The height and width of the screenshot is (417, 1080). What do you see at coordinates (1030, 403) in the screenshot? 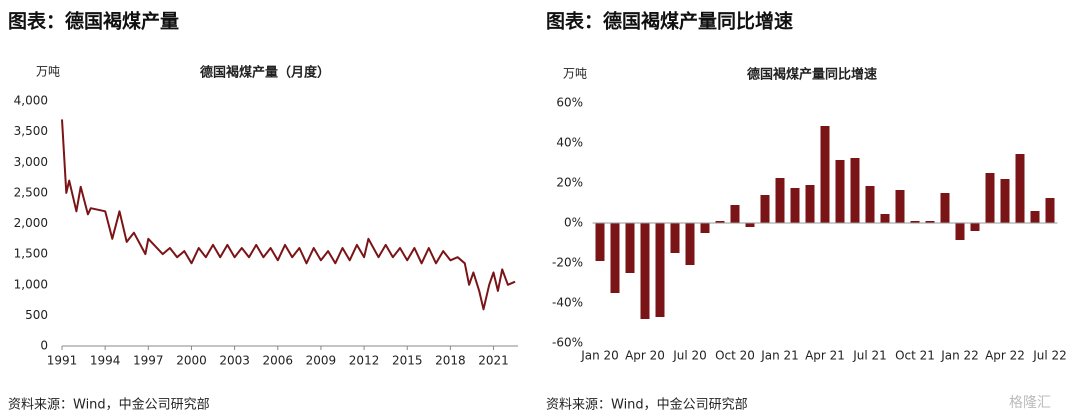
I see `watermark: 格隆汇` at bounding box center [1030, 403].